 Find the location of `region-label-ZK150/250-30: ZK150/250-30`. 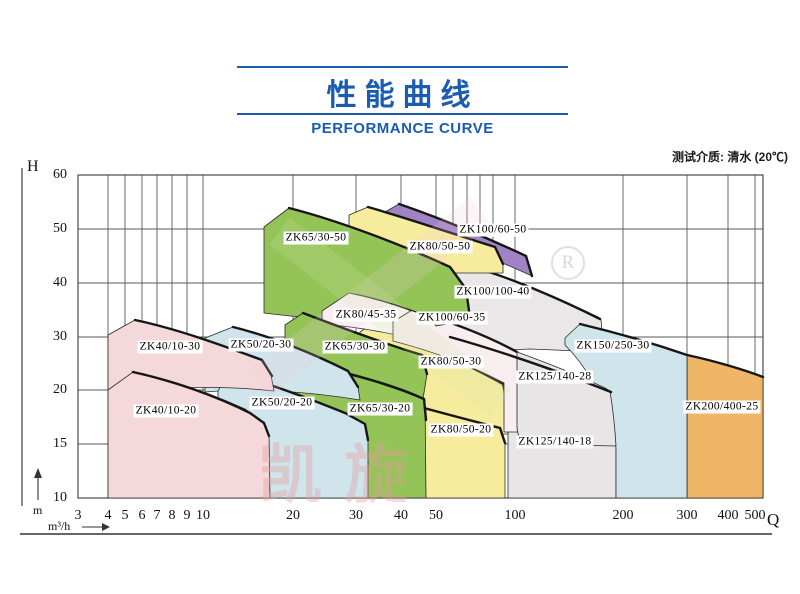

region-label-ZK150/250-30: ZK150/250-30 is located at coordinates (613, 346).